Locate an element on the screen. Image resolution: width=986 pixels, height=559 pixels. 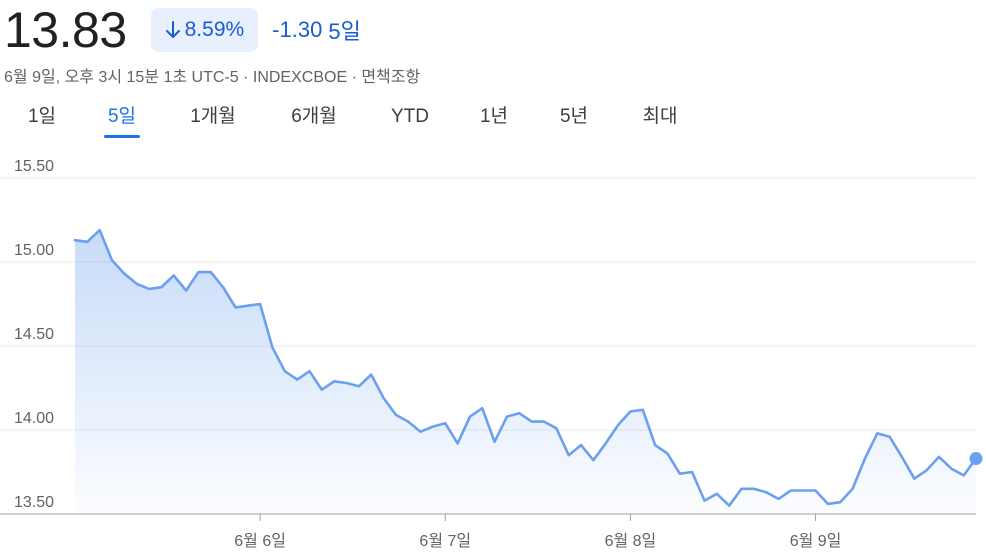
range-tabs: 1일 5일 1개월 6개월 YTD 1년 5년 최대 is located at coordinates (493, 120).